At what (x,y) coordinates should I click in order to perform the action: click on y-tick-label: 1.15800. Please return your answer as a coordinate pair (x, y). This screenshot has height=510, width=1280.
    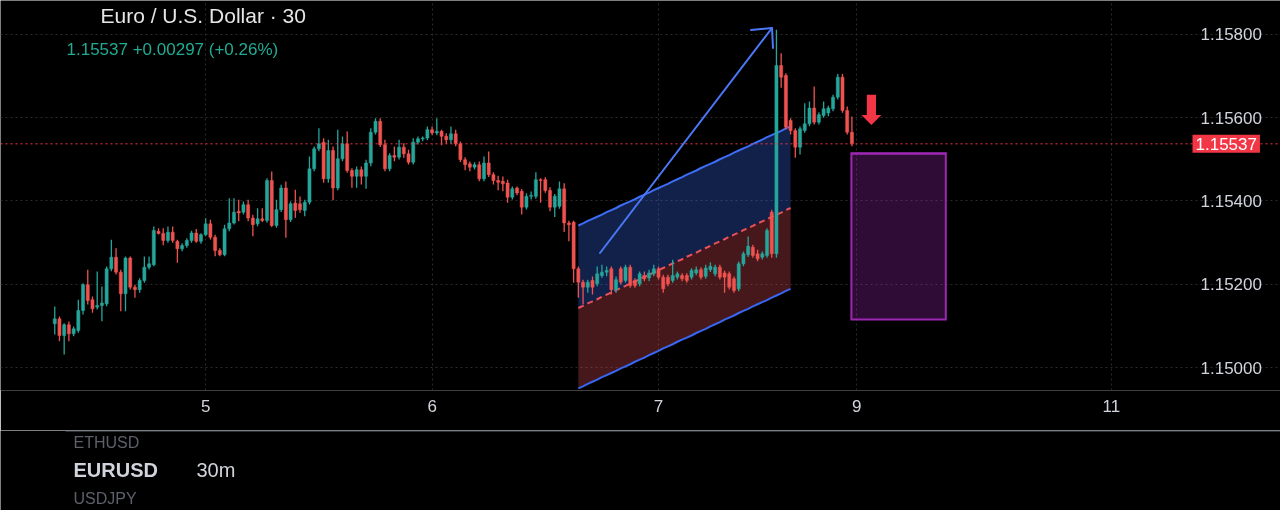
    Looking at the image, I should click on (1231, 35).